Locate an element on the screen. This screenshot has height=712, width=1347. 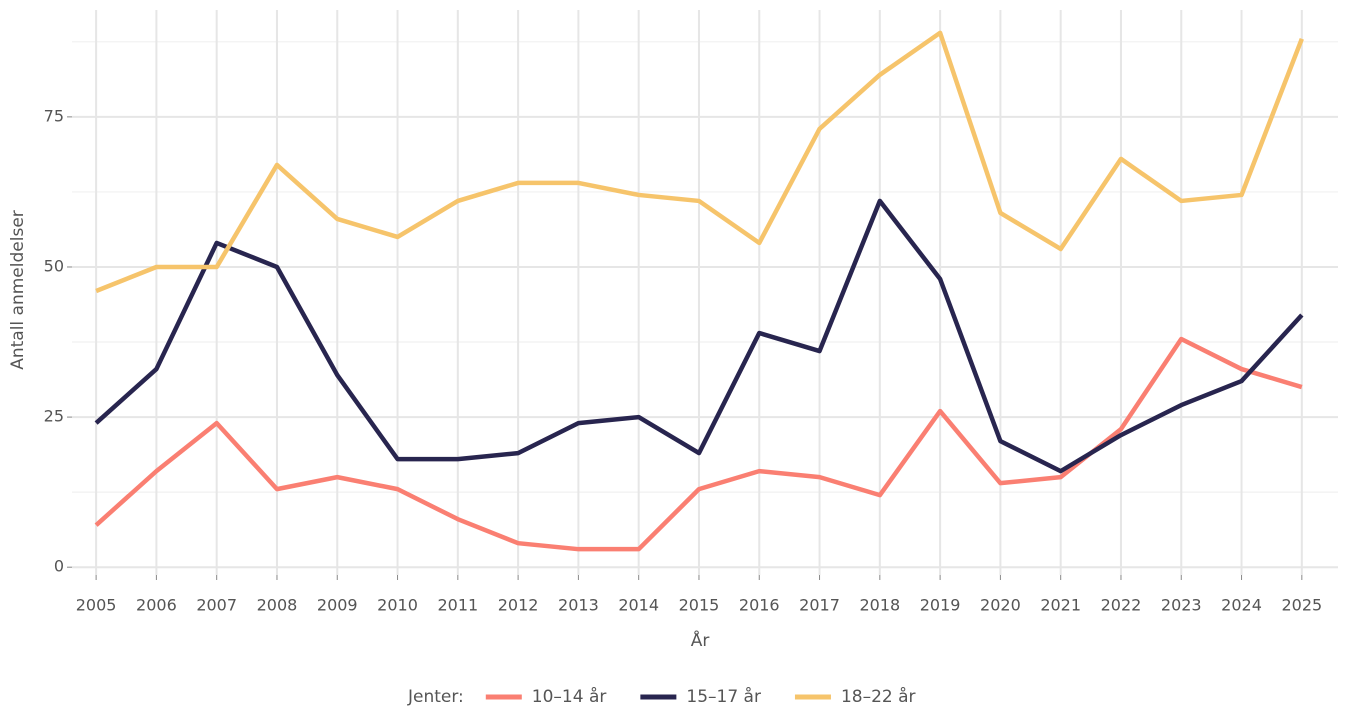
y-tick-label: 75 is located at coordinates (54, 115).